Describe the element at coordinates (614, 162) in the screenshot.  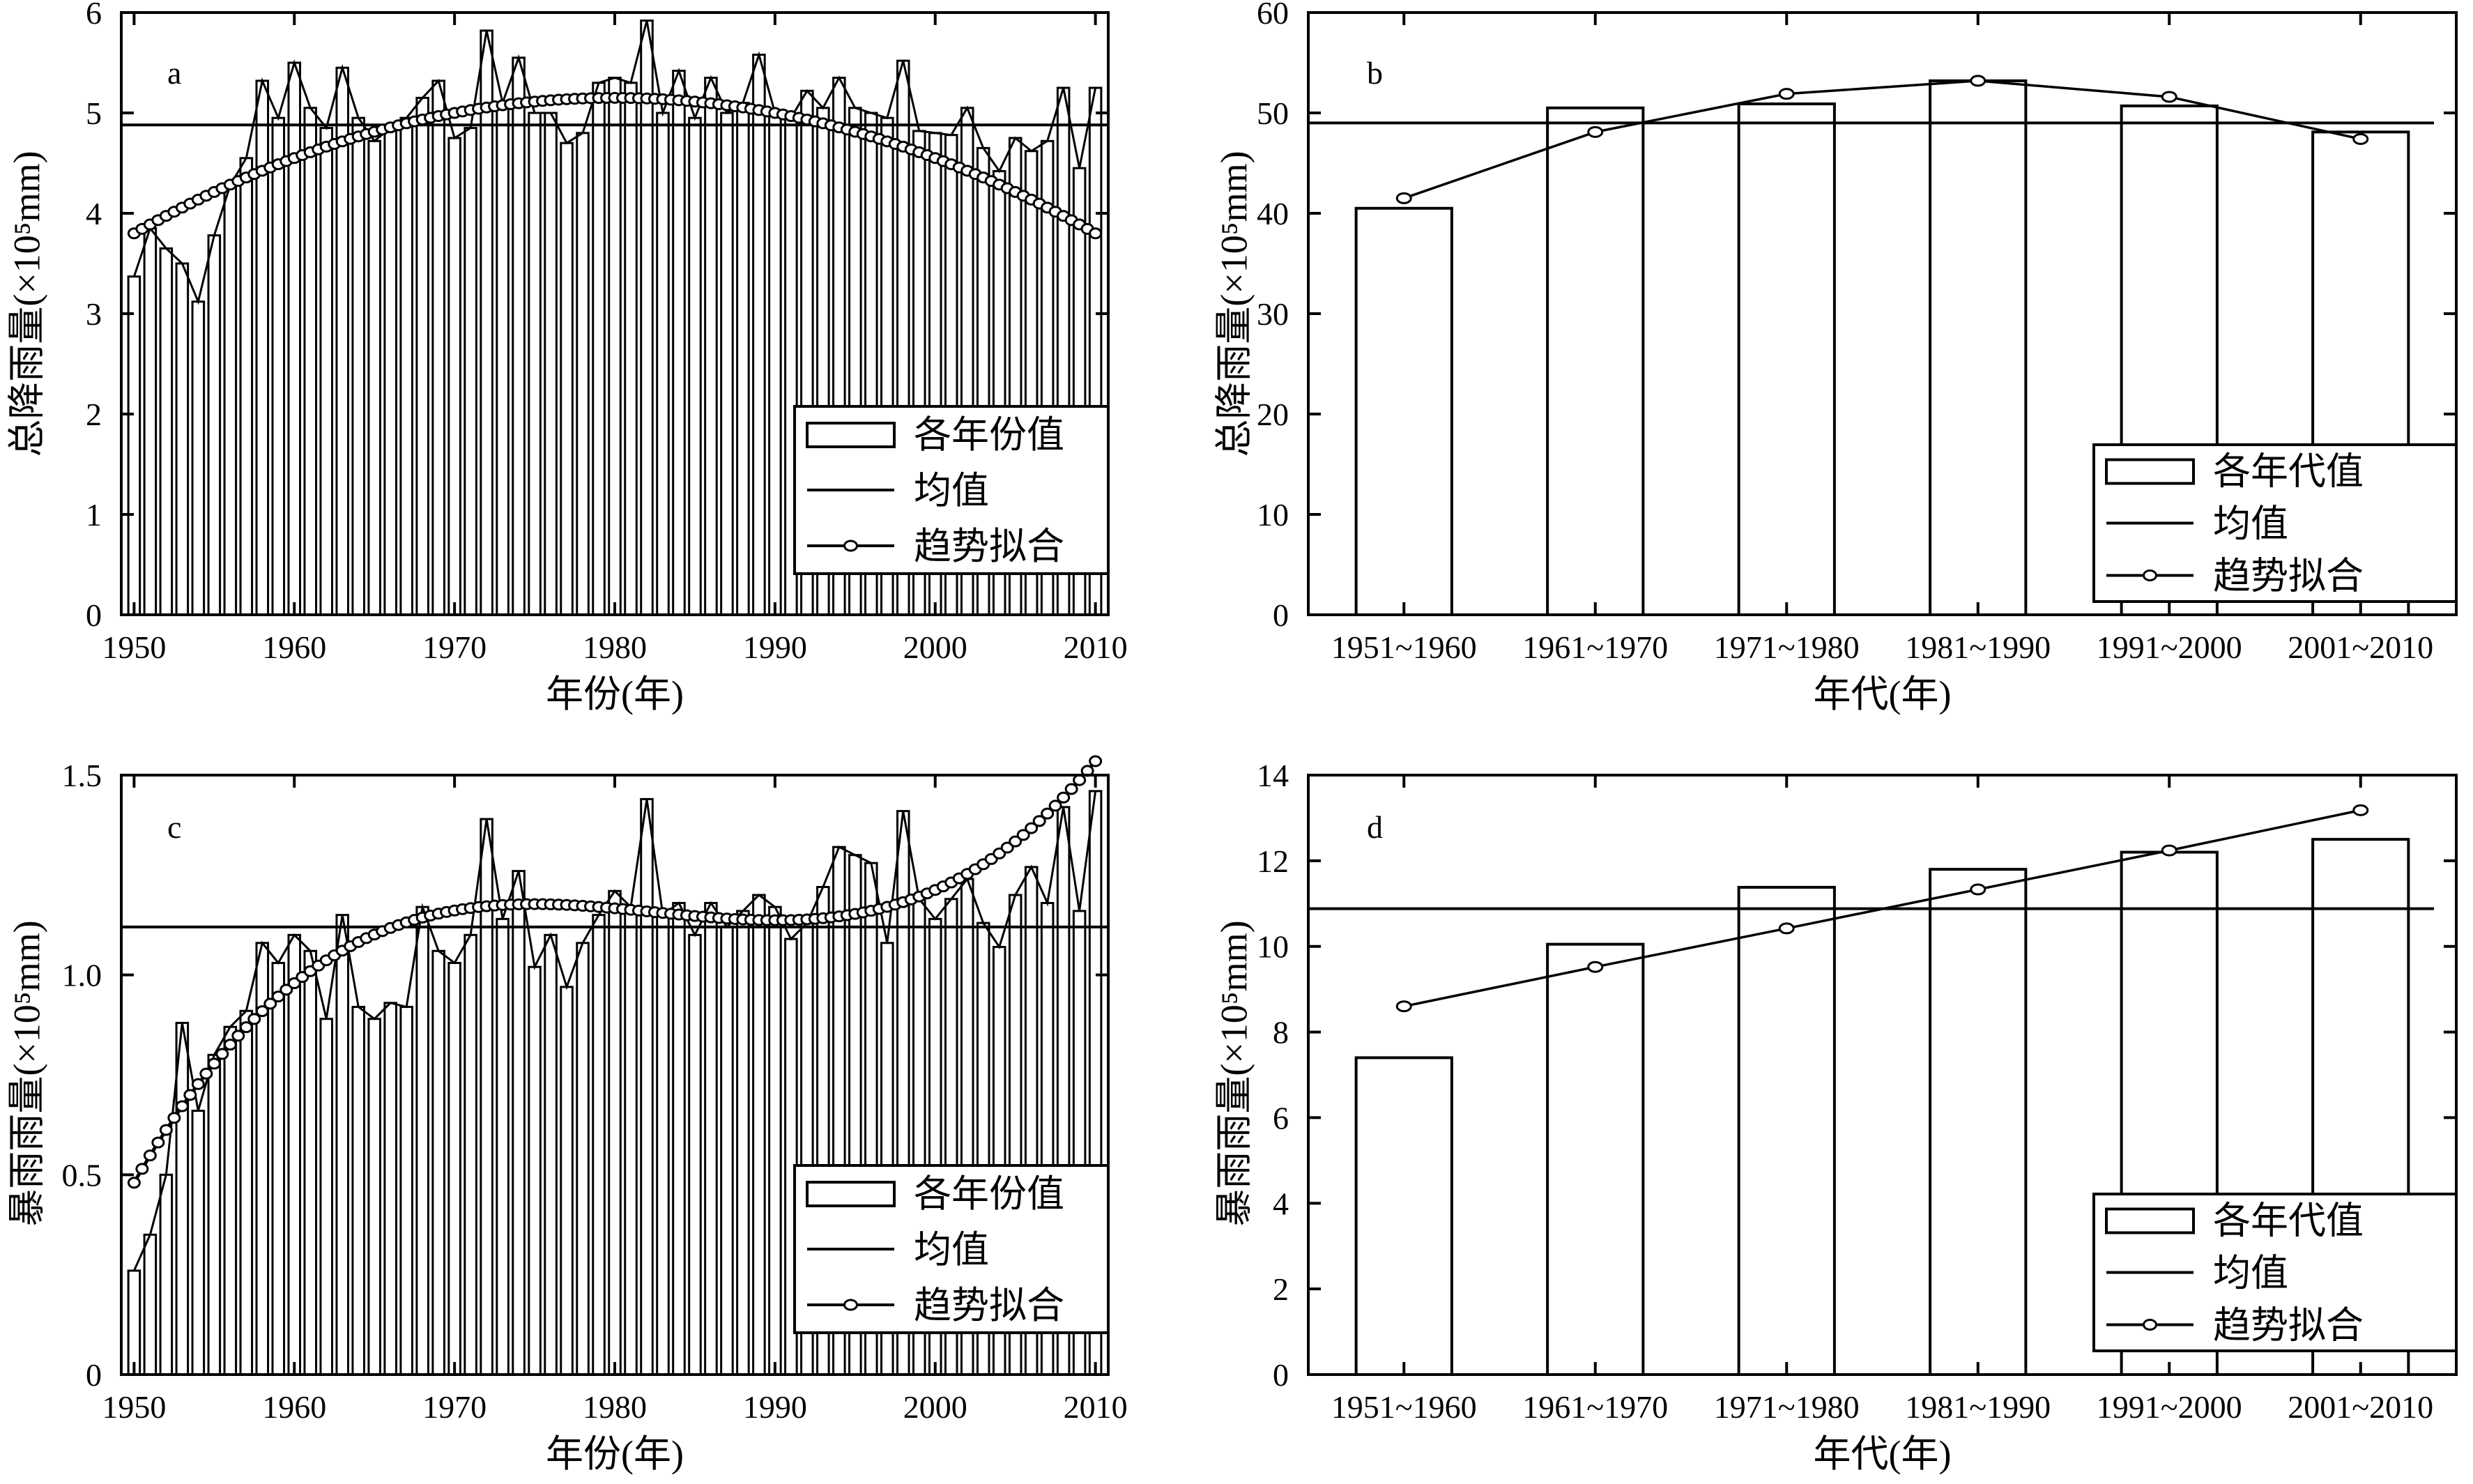
I see `annual-value-line` at that location.